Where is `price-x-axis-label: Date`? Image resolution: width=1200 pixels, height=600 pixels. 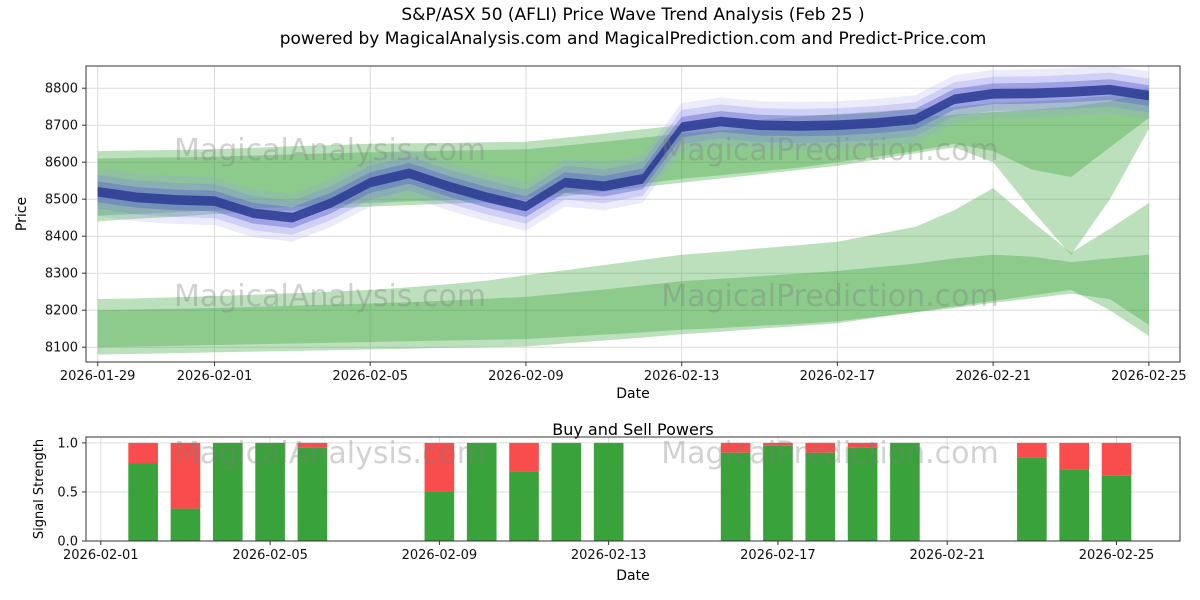
price-x-axis-label: Date is located at coordinates (633, 394).